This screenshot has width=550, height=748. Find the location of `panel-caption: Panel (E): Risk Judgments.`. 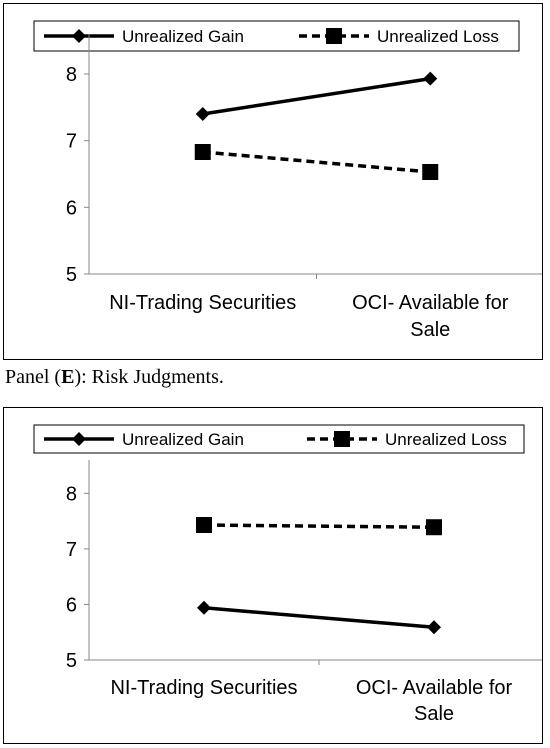

panel-caption: Panel (E): Risk Judgments. is located at coordinates (114, 377).